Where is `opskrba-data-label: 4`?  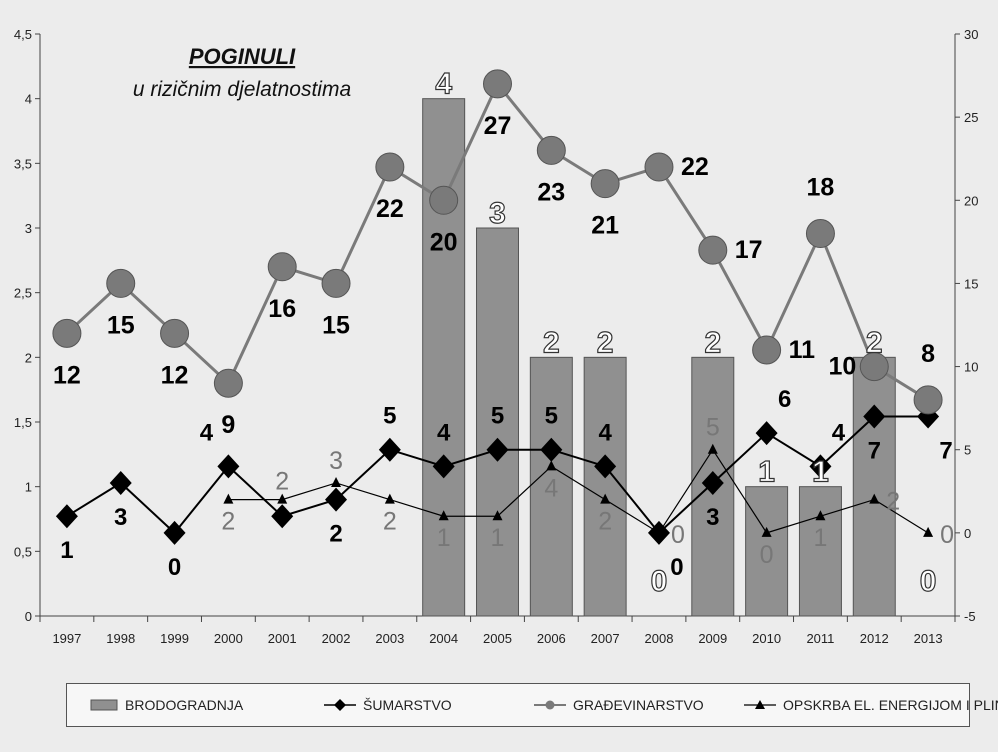 opskrba-data-label: 4 is located at coordinates (551, 488).